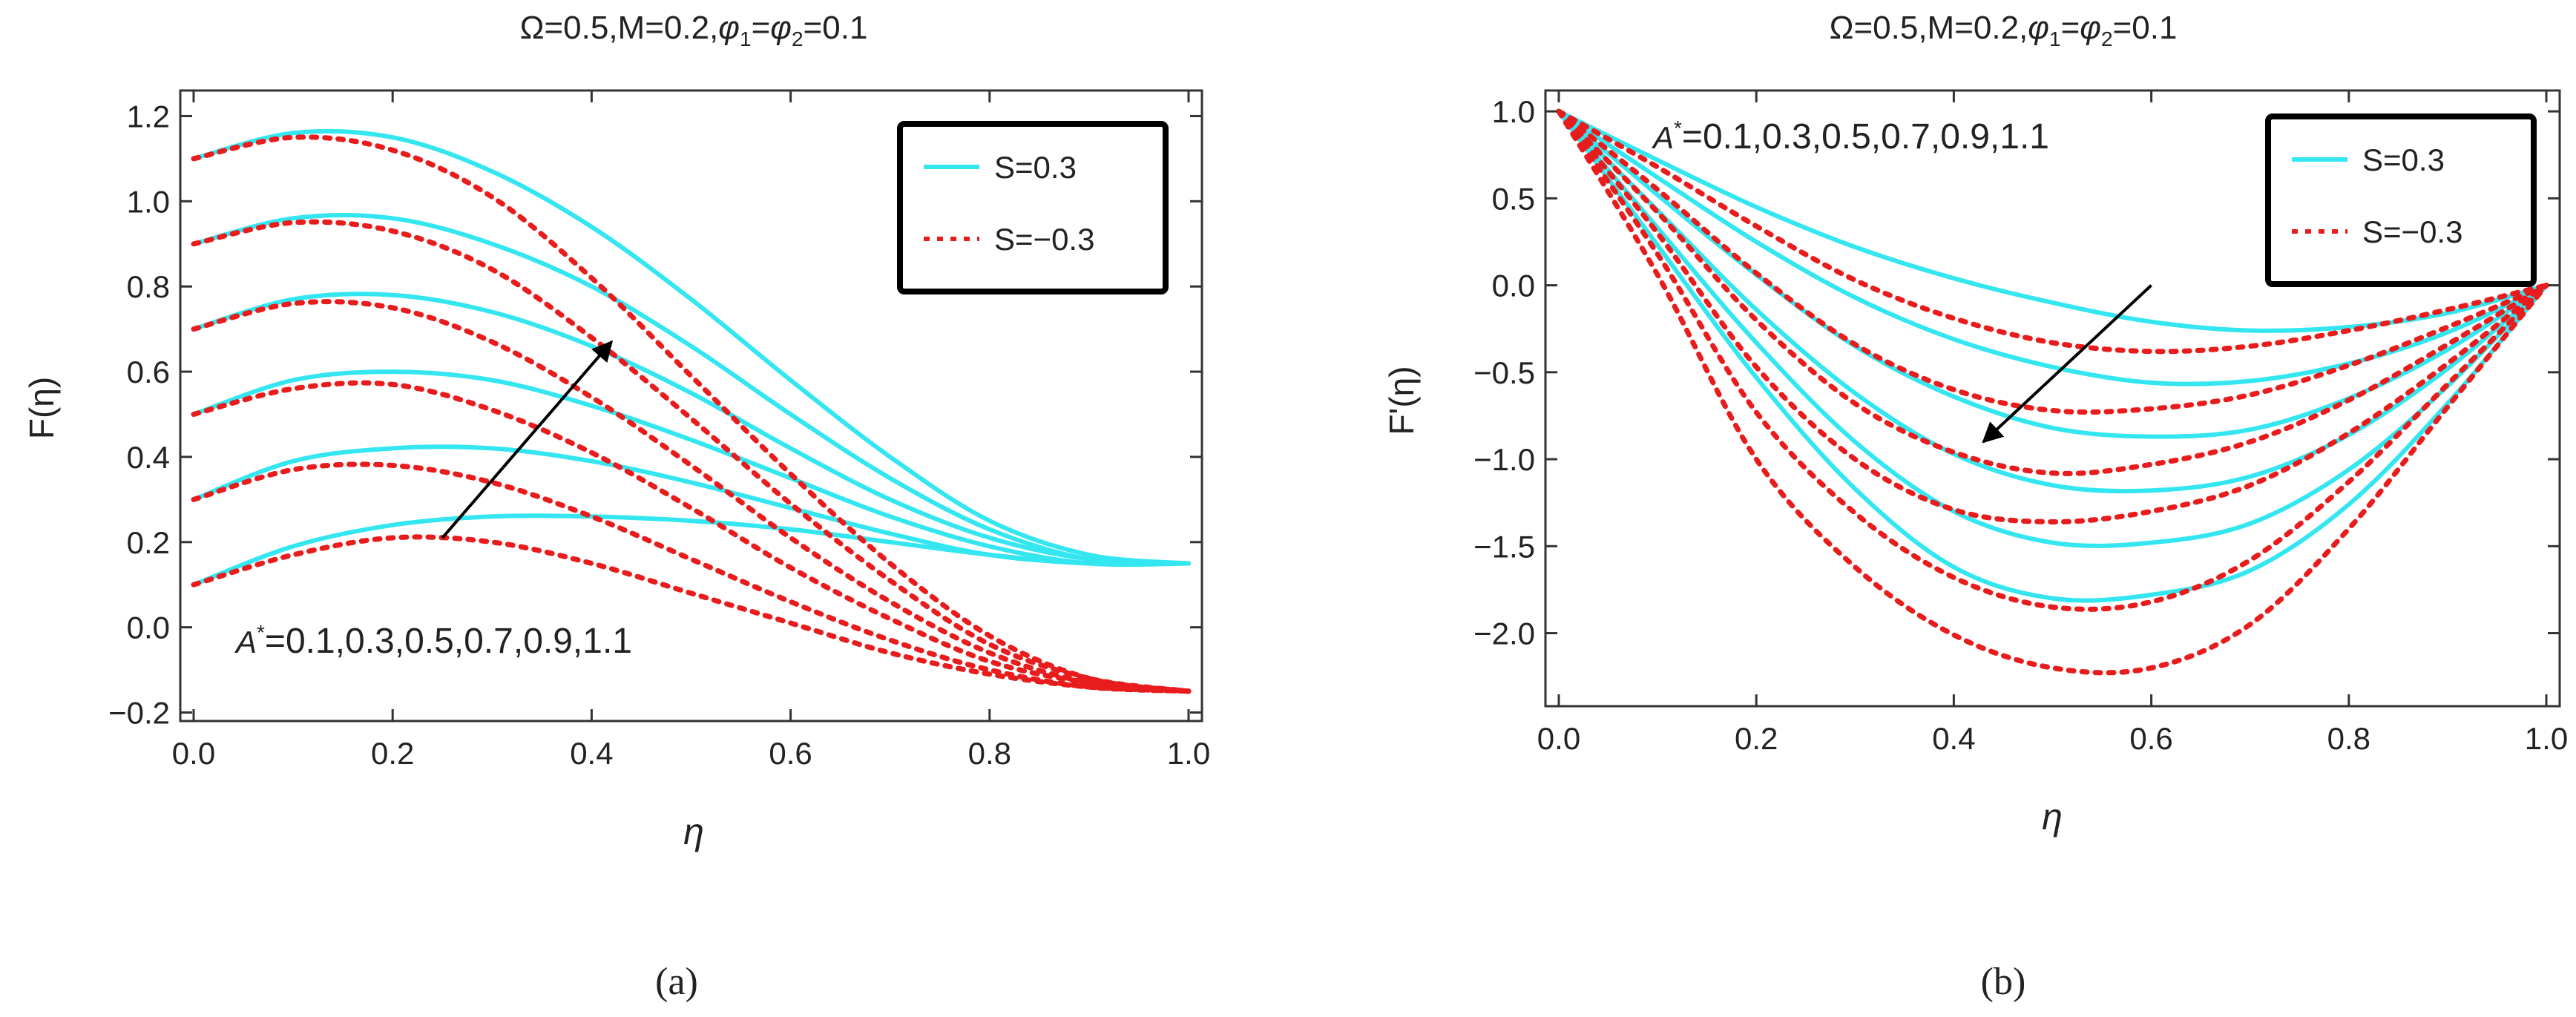 The width and height of the screenshot is (2576, 1017). I want to click on chart-a-legend-label-solid: S=0.3, so click(1035, 167).